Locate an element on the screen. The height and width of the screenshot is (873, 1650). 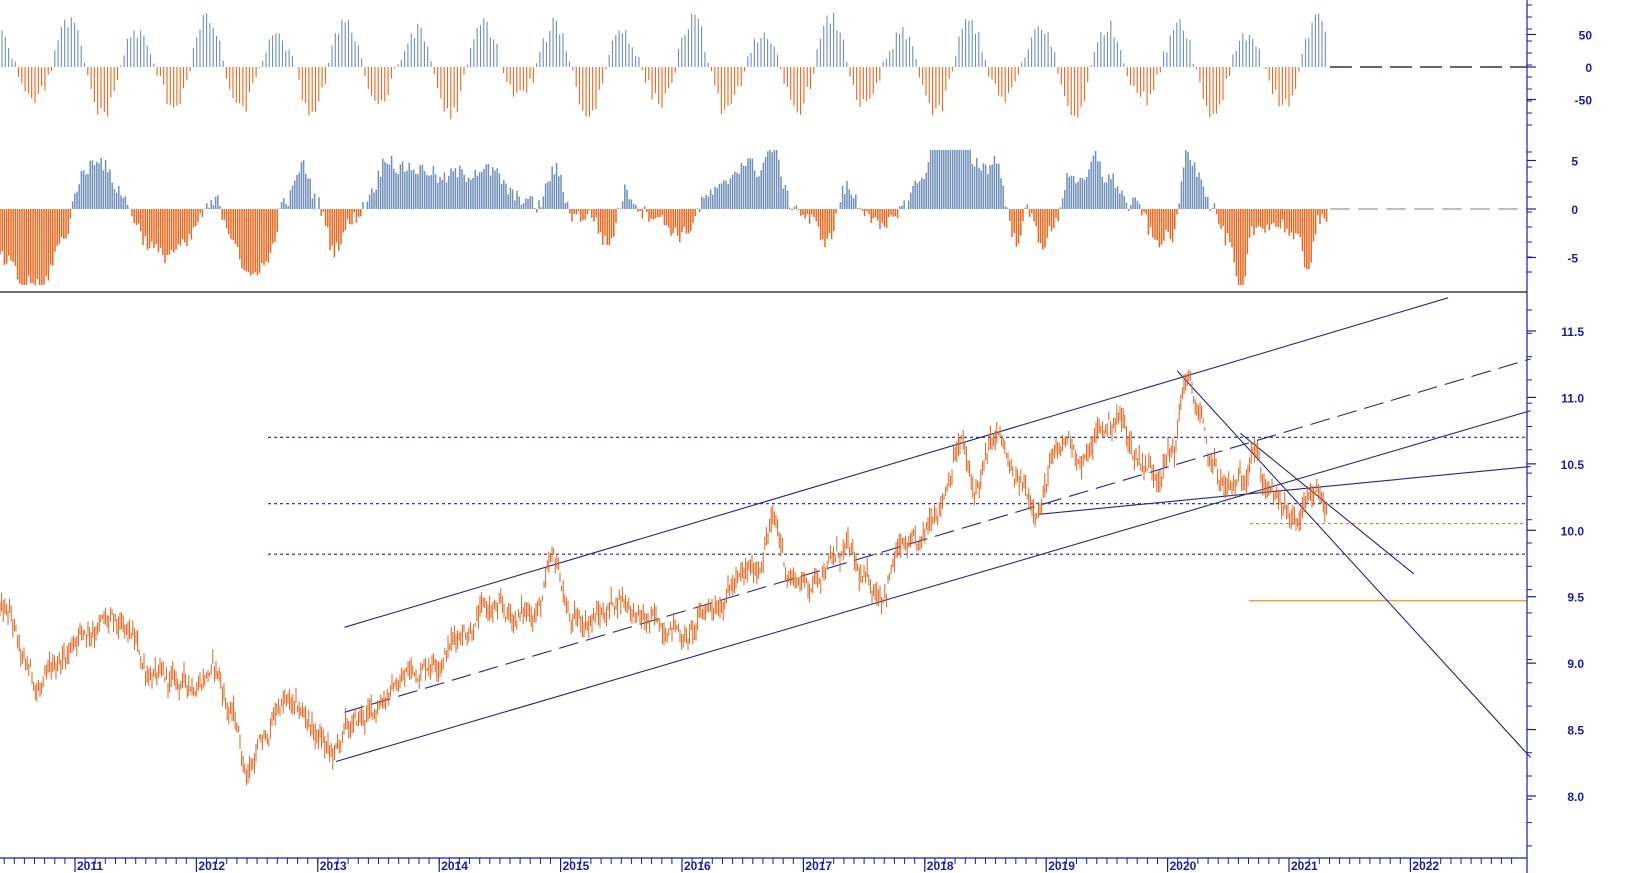
top-oscillator-bars is located at coordinates (764, 66).